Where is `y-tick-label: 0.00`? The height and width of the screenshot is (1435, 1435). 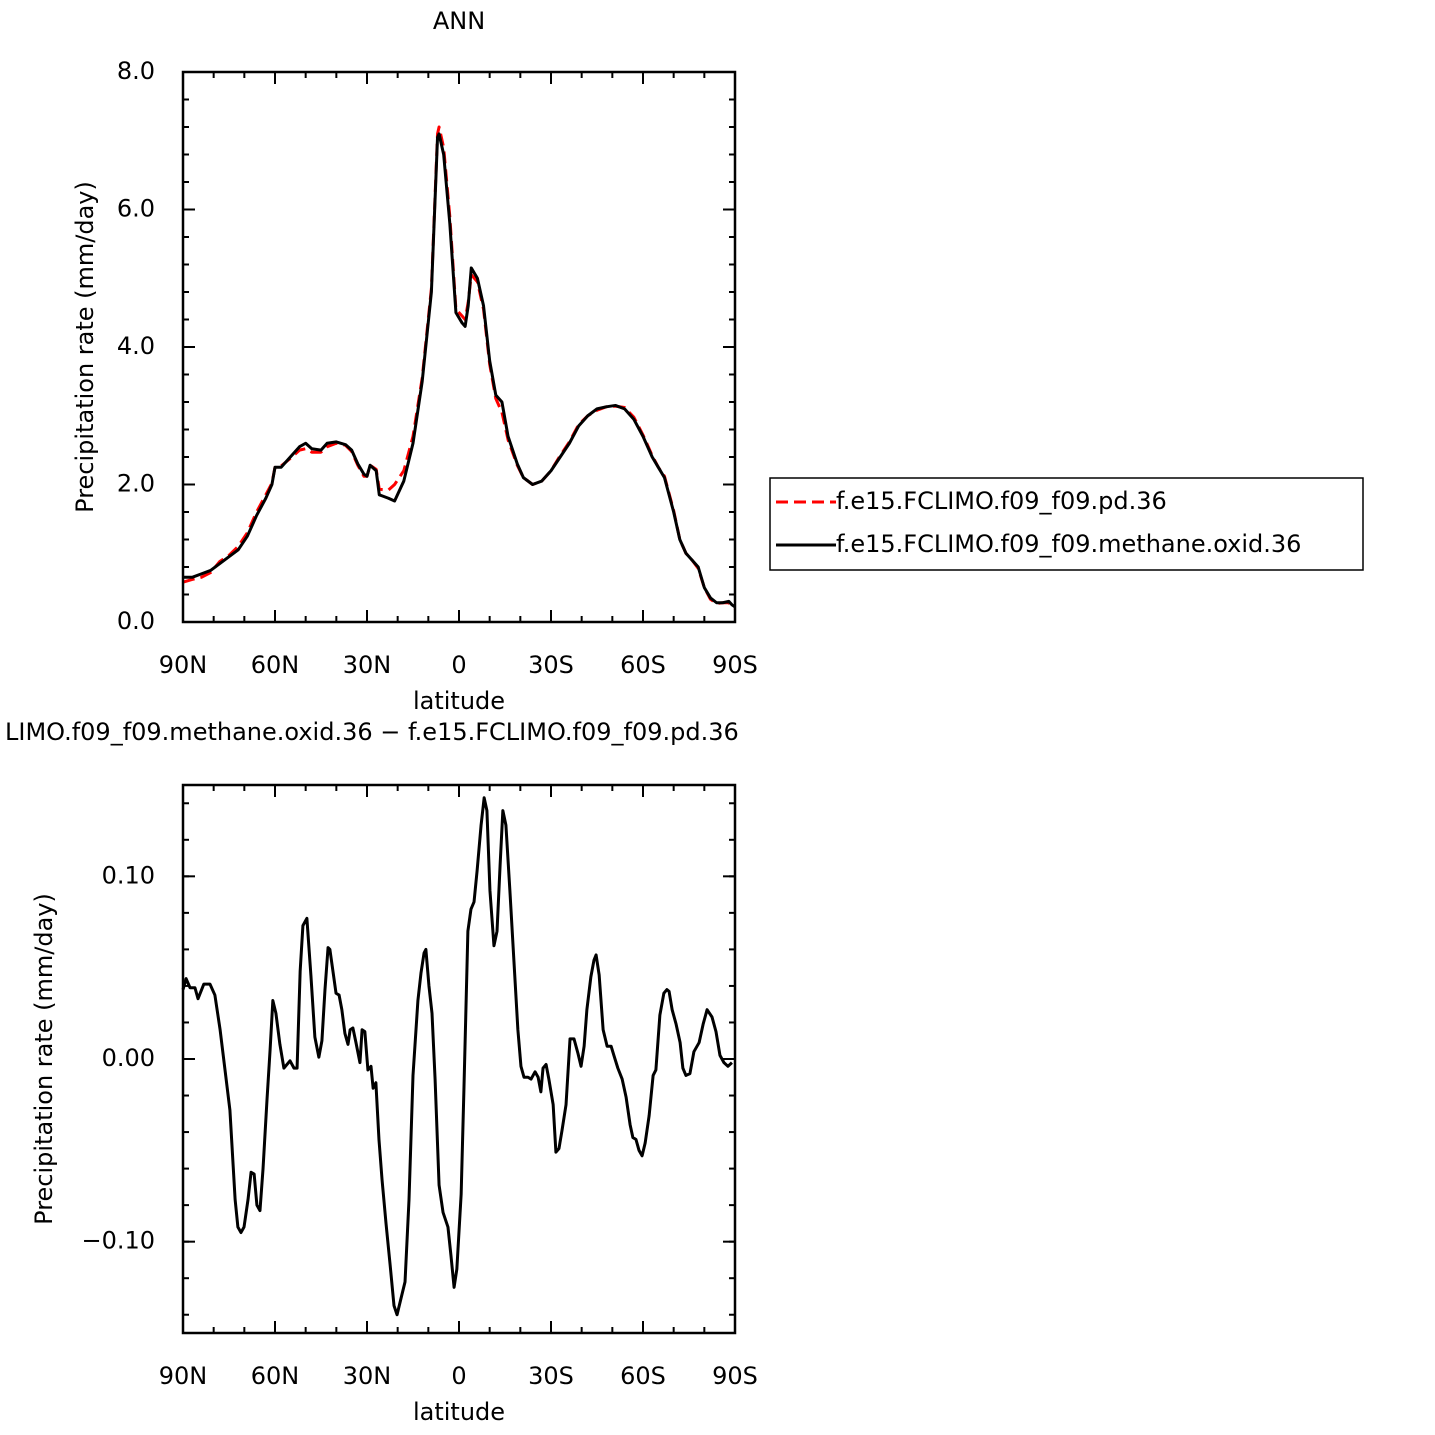 y-tick-label: 0.00 is located at coordinates (128, 1058).